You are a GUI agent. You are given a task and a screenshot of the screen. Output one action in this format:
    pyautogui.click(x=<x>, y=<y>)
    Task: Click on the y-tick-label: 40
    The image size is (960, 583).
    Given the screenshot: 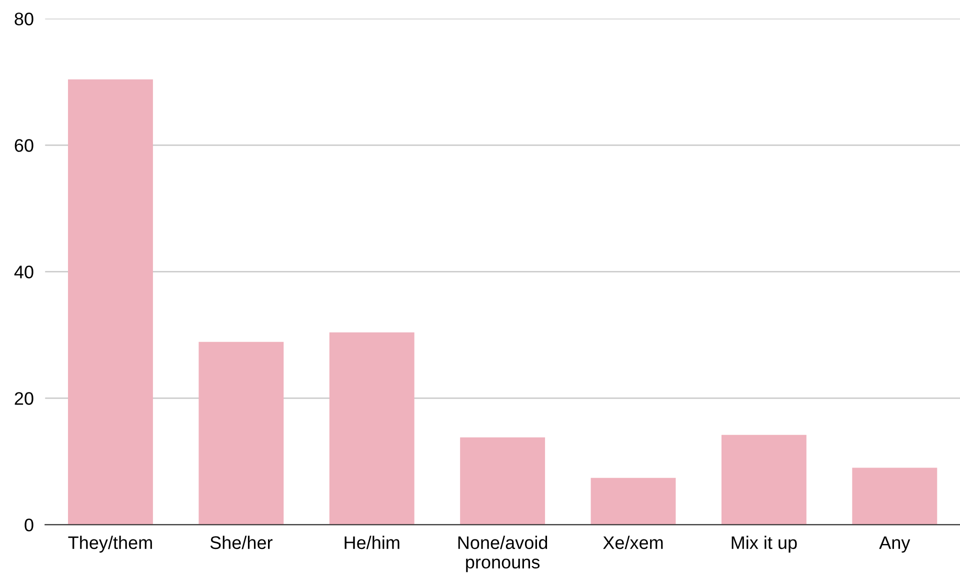 What is the action you would take?
    pyautogui.click(x=24, y=272)
    